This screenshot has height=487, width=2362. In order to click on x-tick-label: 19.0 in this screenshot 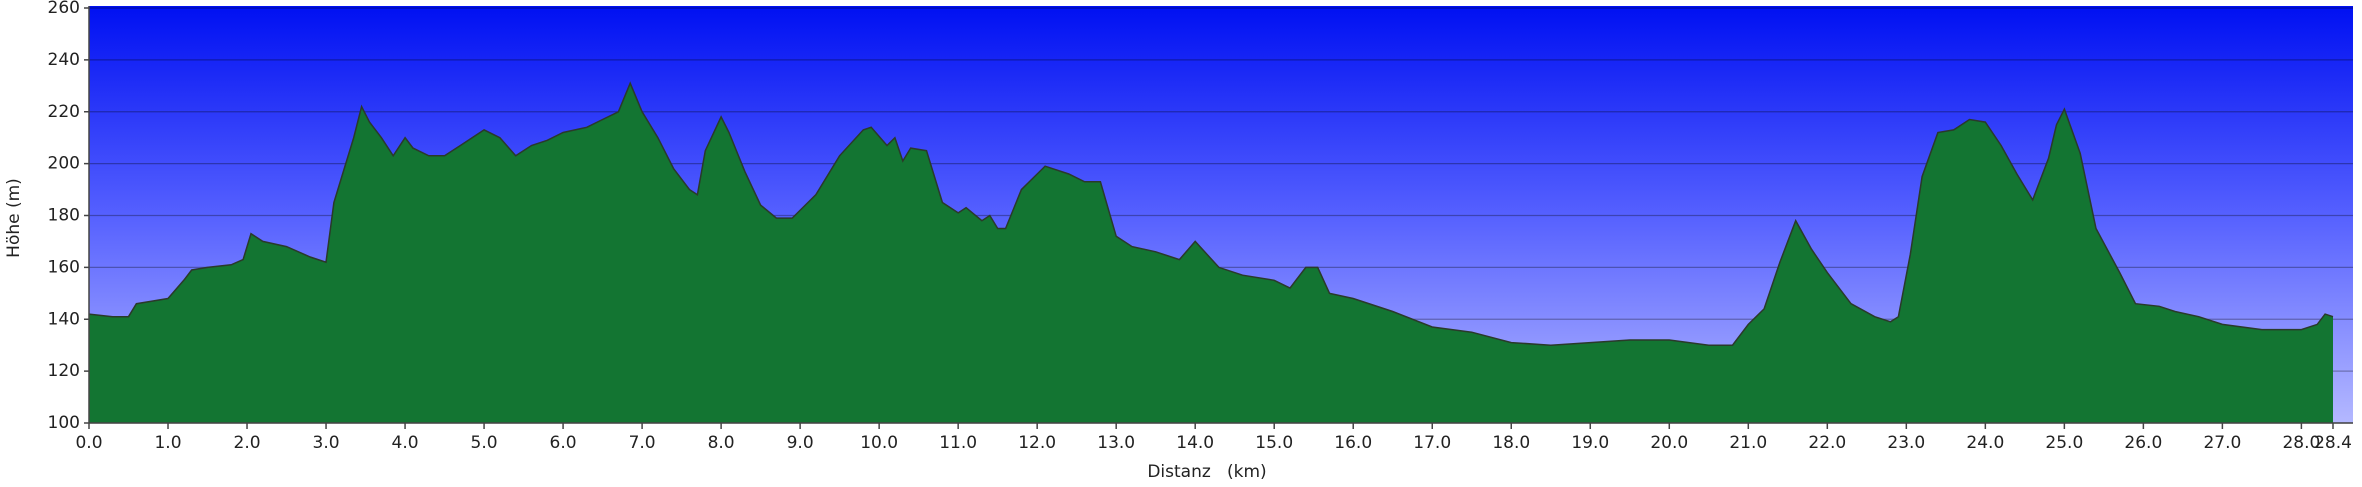, I will do `click(1590, 443)`.